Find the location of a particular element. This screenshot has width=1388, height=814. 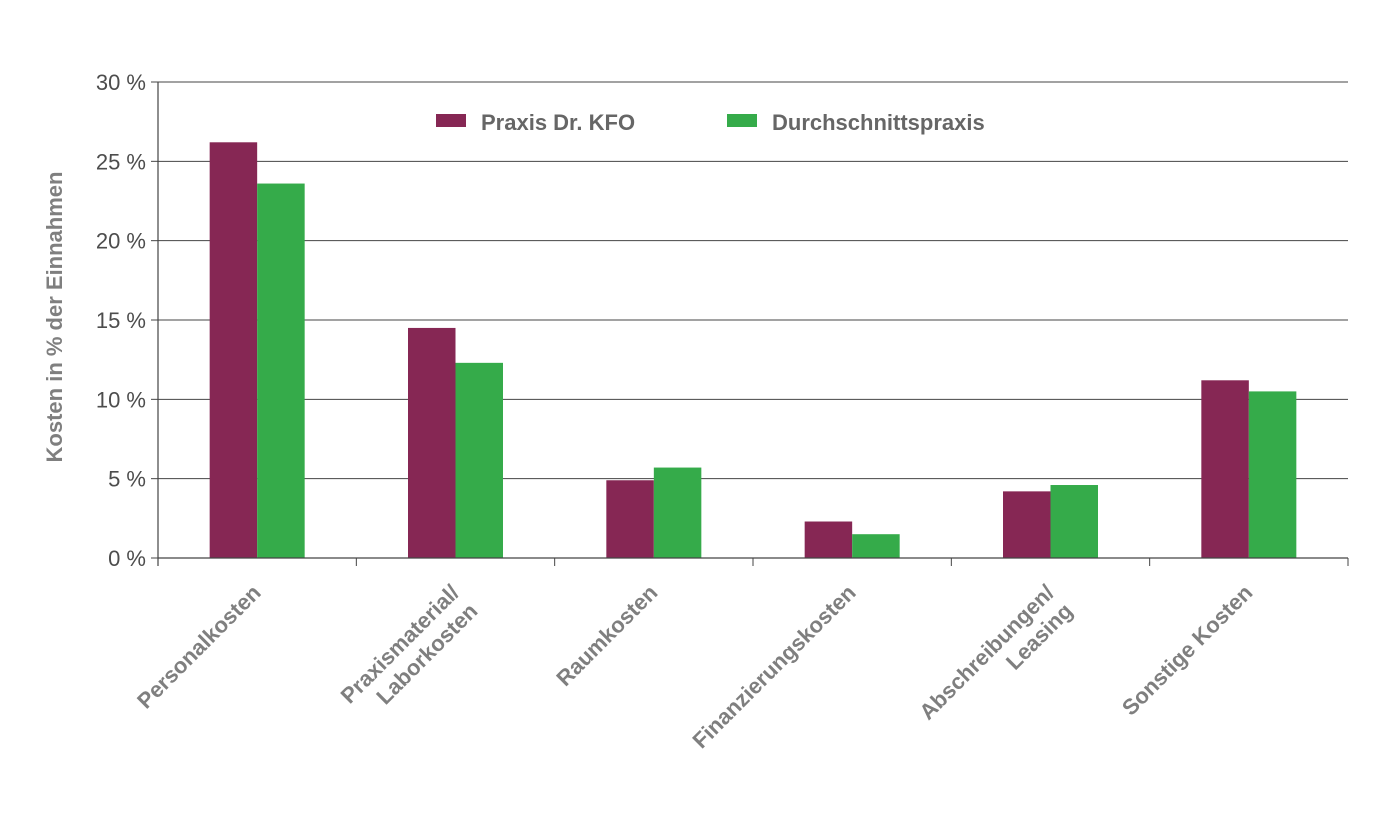

x-category-label-line: Finanzierungskosten is located at coordinates (773, 666).